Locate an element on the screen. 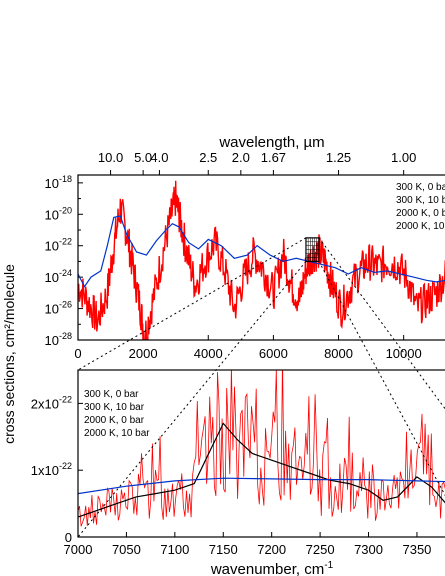 The image size is (445, 576). bottom-y-ticks: 2x10⁻²² 1x10⁻²² 0 is located at coordinates (57, 469).